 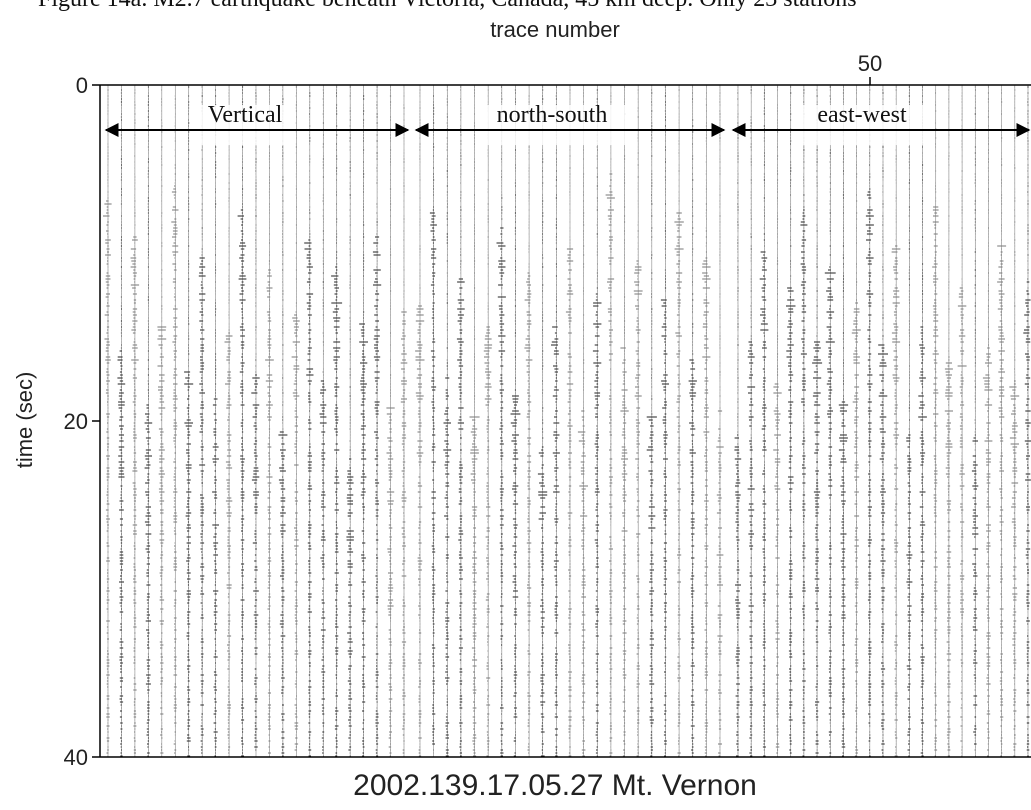 What do you see at coordinates (555, 785) in the screenshot?
I see `chart-title: 2002.139.17.05.27 Mt. Vernon` at bounding box center [555, 785].